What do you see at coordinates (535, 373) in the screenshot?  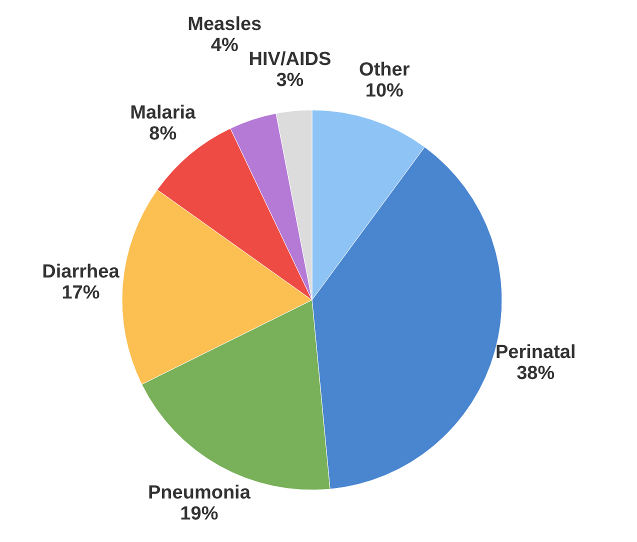 I see `data-label: 38%` at bounding box center [535, 373].